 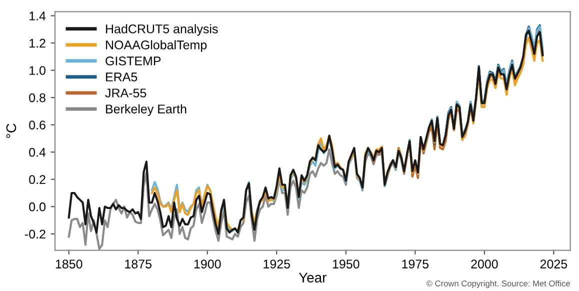 What do you see at coordinates (37, 97) in the screenshot?
I see `y-tick-label: 0.8` at bounding box center [37, 97].